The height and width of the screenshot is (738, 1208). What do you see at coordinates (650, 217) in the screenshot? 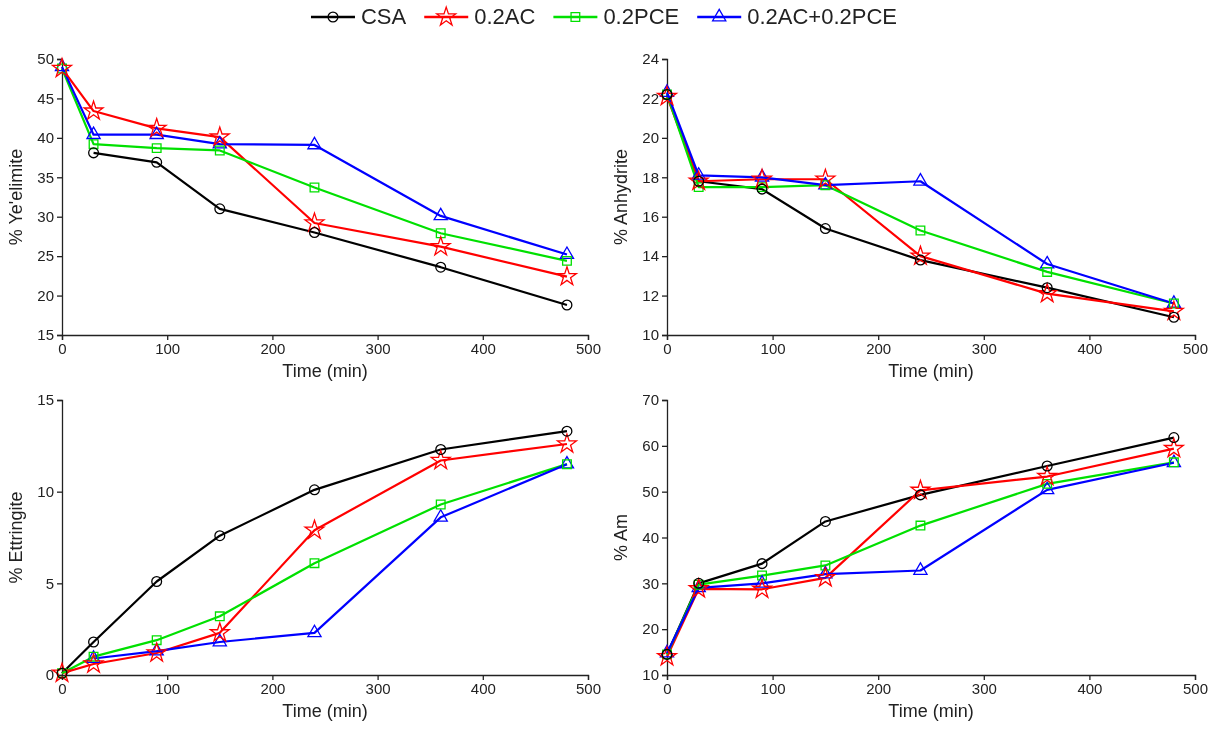
I see `y-tick-label: 16` at bounding box center [650, 217].